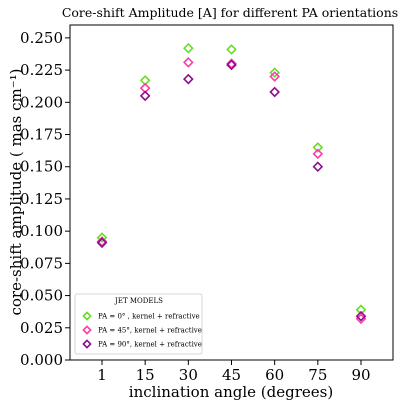 Image resolution: width=407 pixels, height=407 pixels. What do you see at coordinates (188, 375) in the screenshot?
I see `x-tick-label: 30` at bounding box center [188, 375].